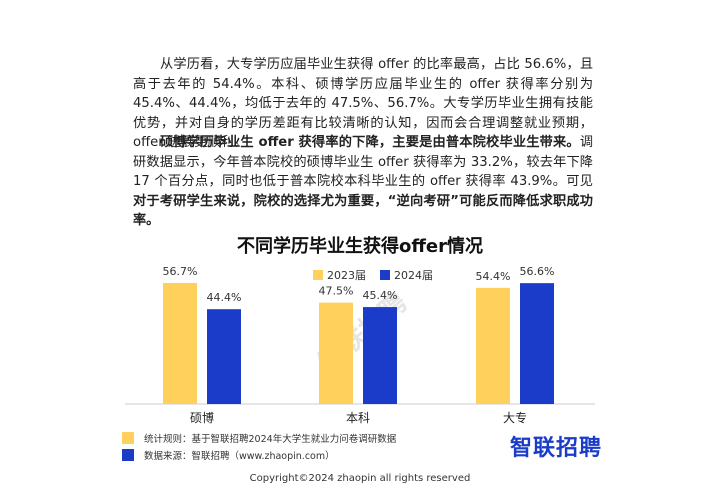 This screenshot has height=492, width=720. I want to click on legend-swatch-2024, so click(385, 275).